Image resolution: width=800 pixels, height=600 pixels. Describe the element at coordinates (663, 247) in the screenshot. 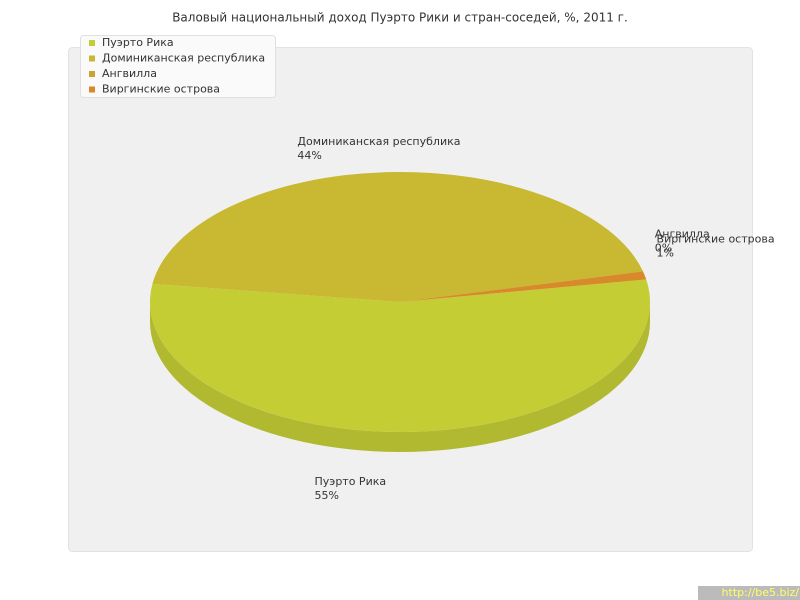

I see `slice-value-label: 0%` at that location.